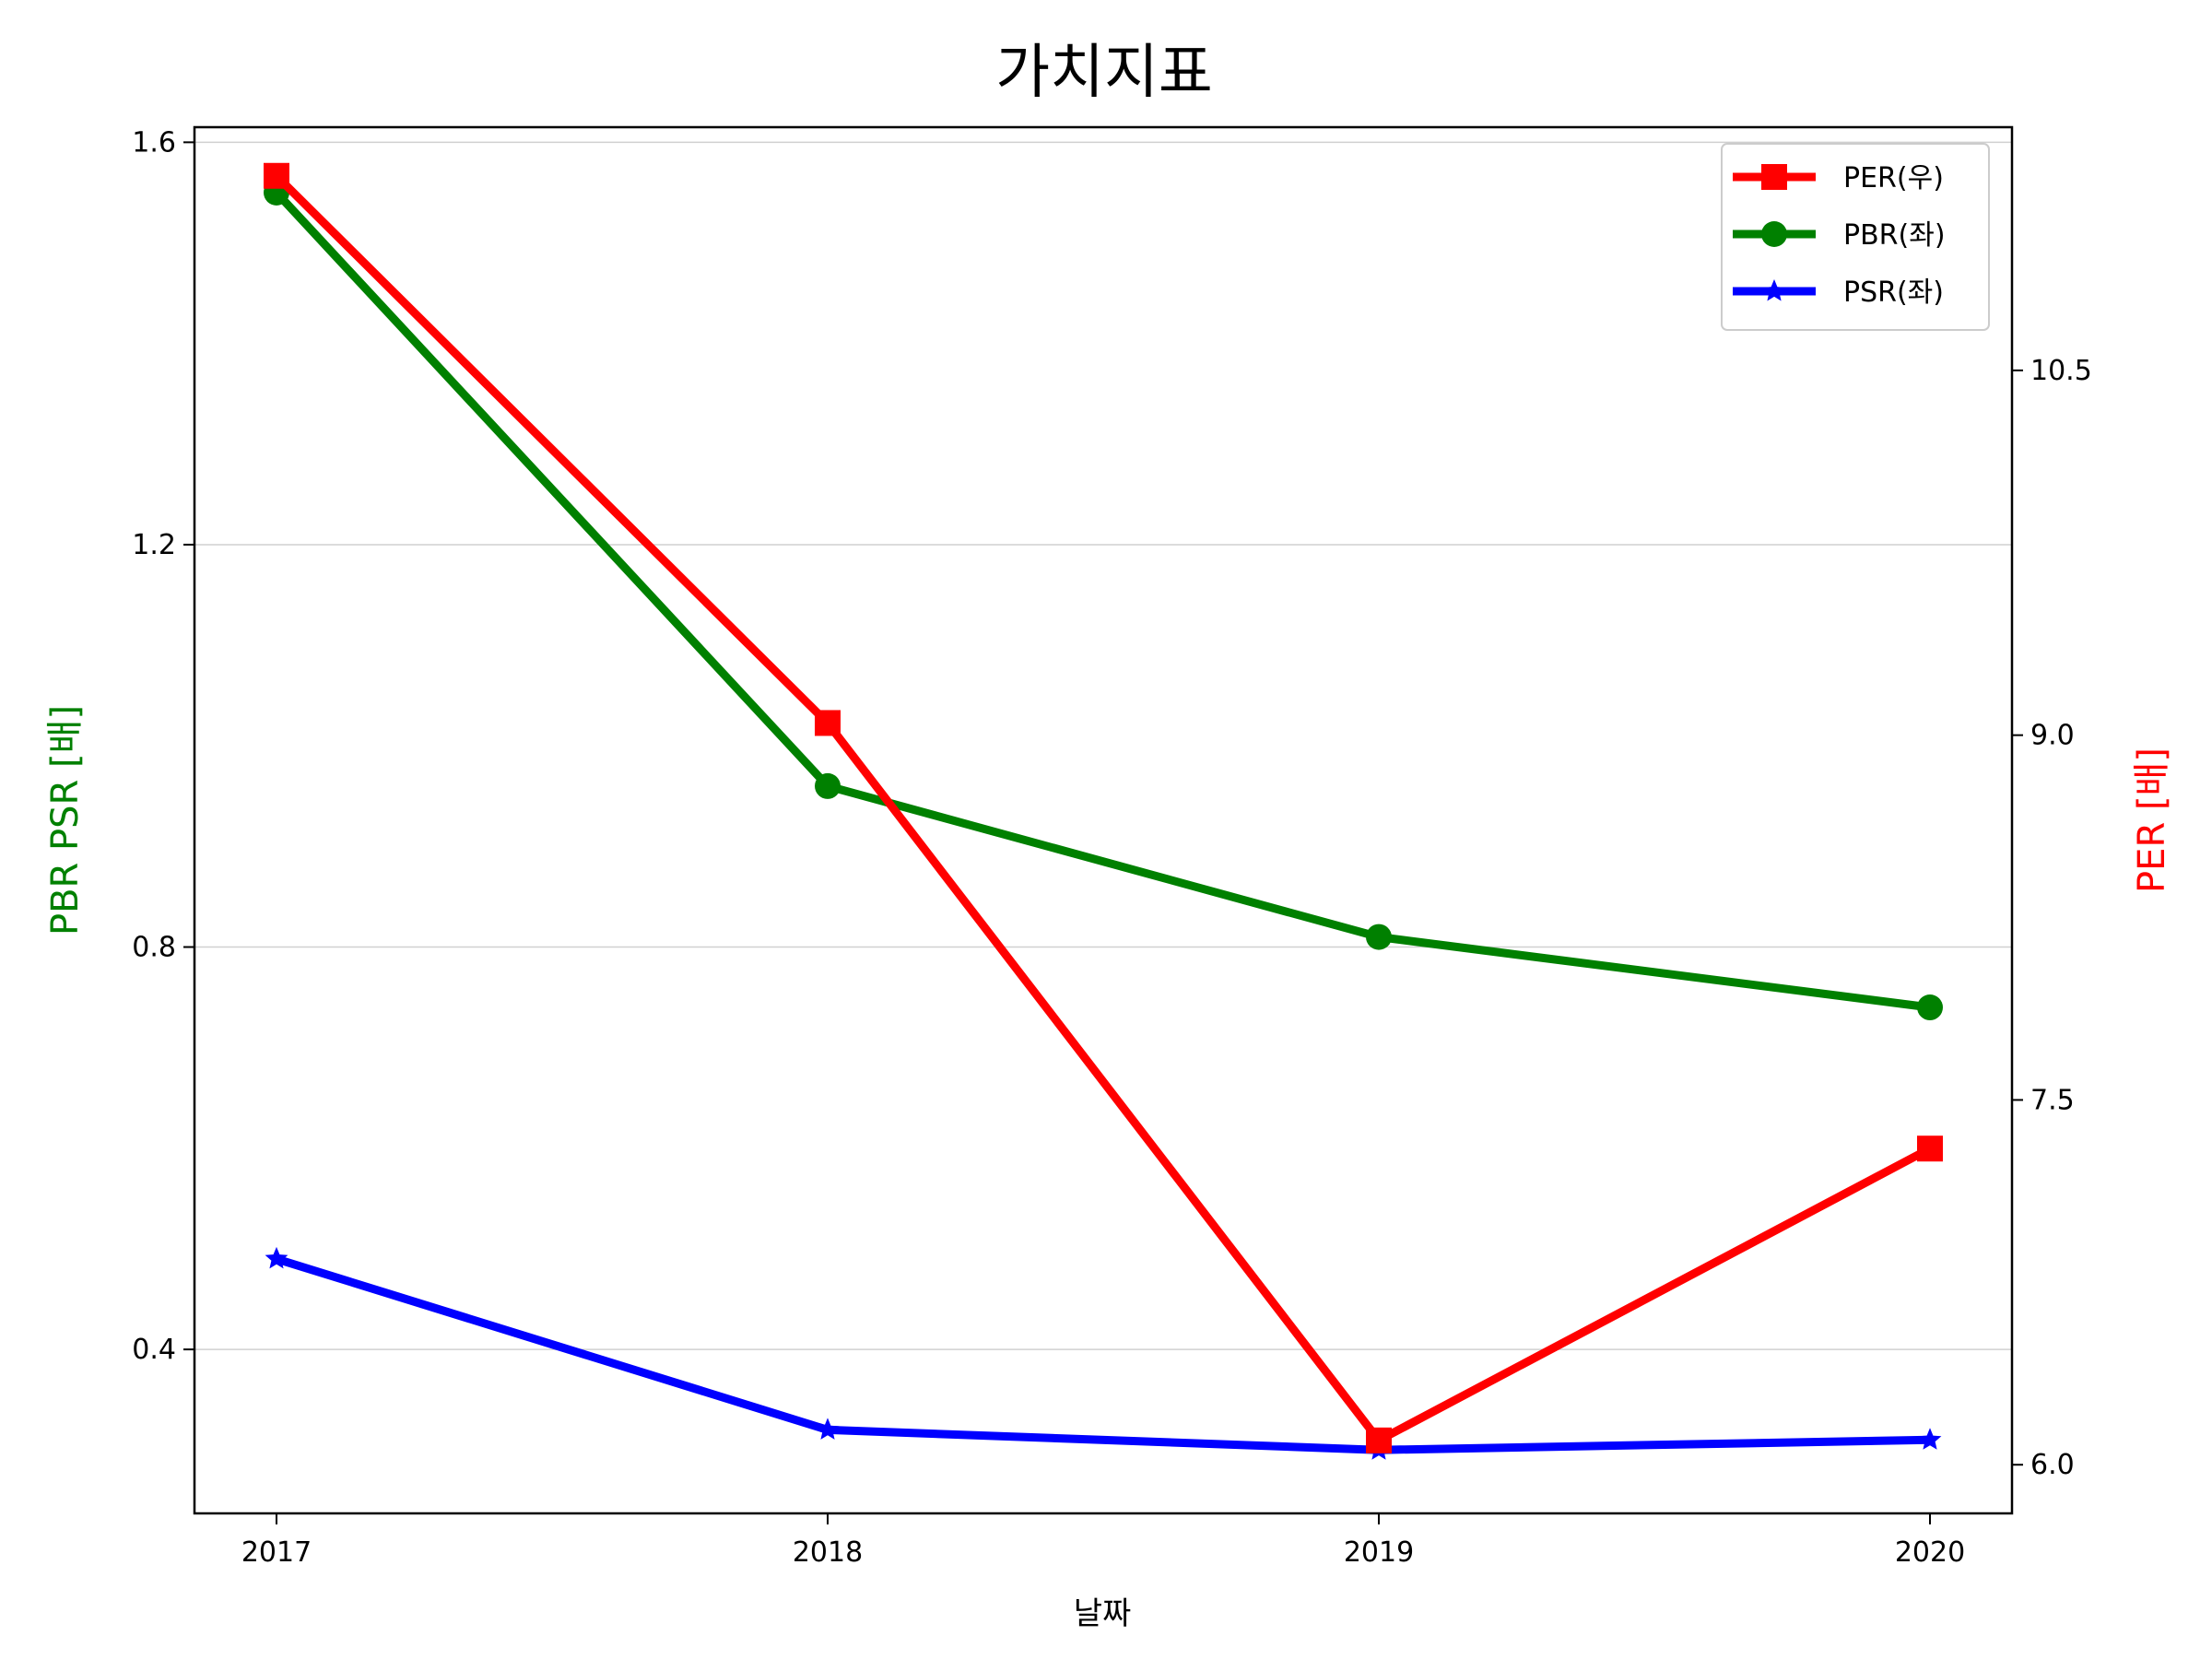  I want to click on series-PSR(좌), so click(1103, 1353).